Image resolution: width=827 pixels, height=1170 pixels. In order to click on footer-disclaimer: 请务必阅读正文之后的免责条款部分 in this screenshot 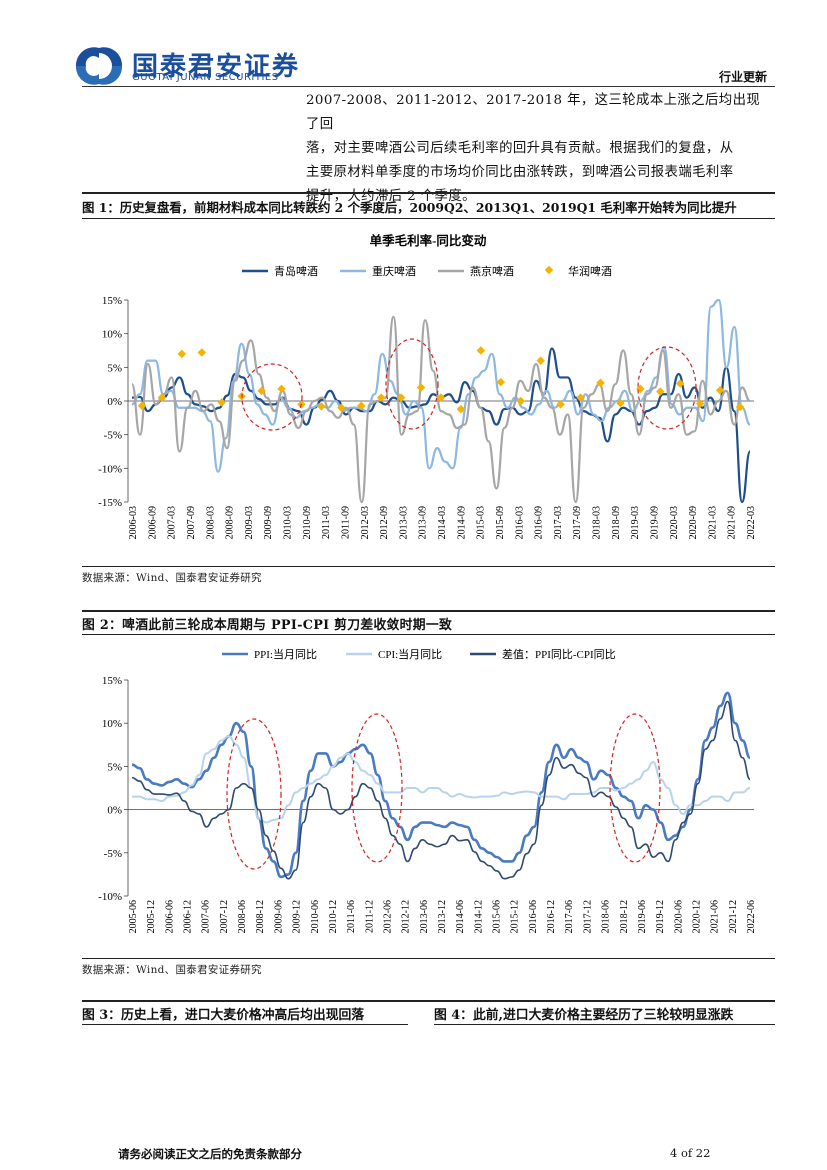, I will do `click(210, 1154)`.